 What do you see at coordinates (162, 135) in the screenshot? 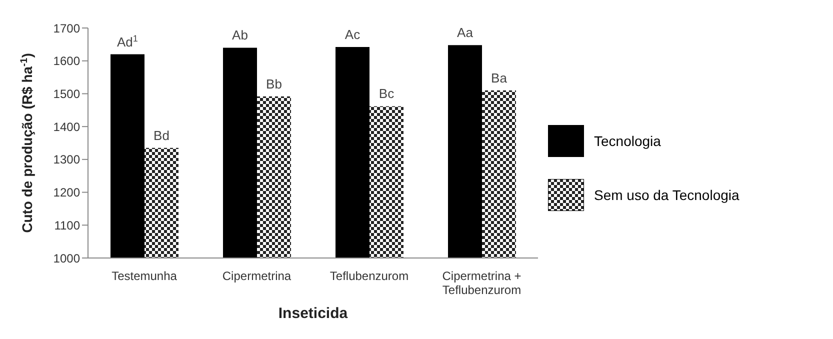
I see `annotation: Bd` at bounding box center [162, 135].